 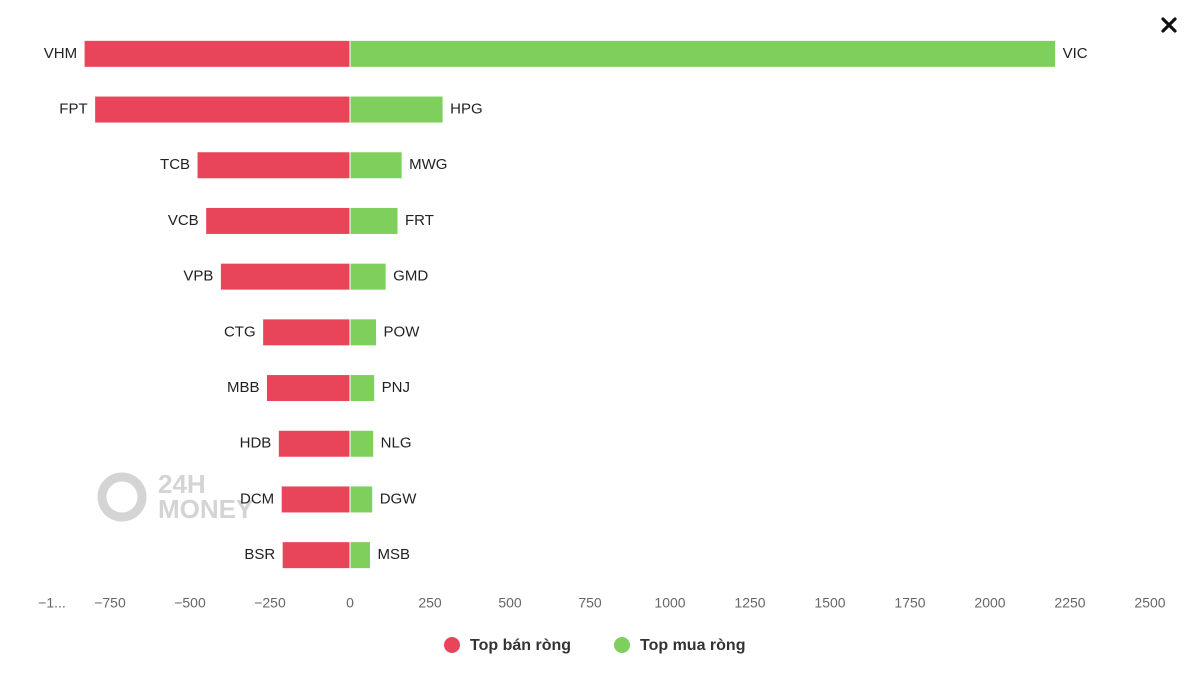 I want to click on watermark-text: MONEY, so click(x=205, y=509).